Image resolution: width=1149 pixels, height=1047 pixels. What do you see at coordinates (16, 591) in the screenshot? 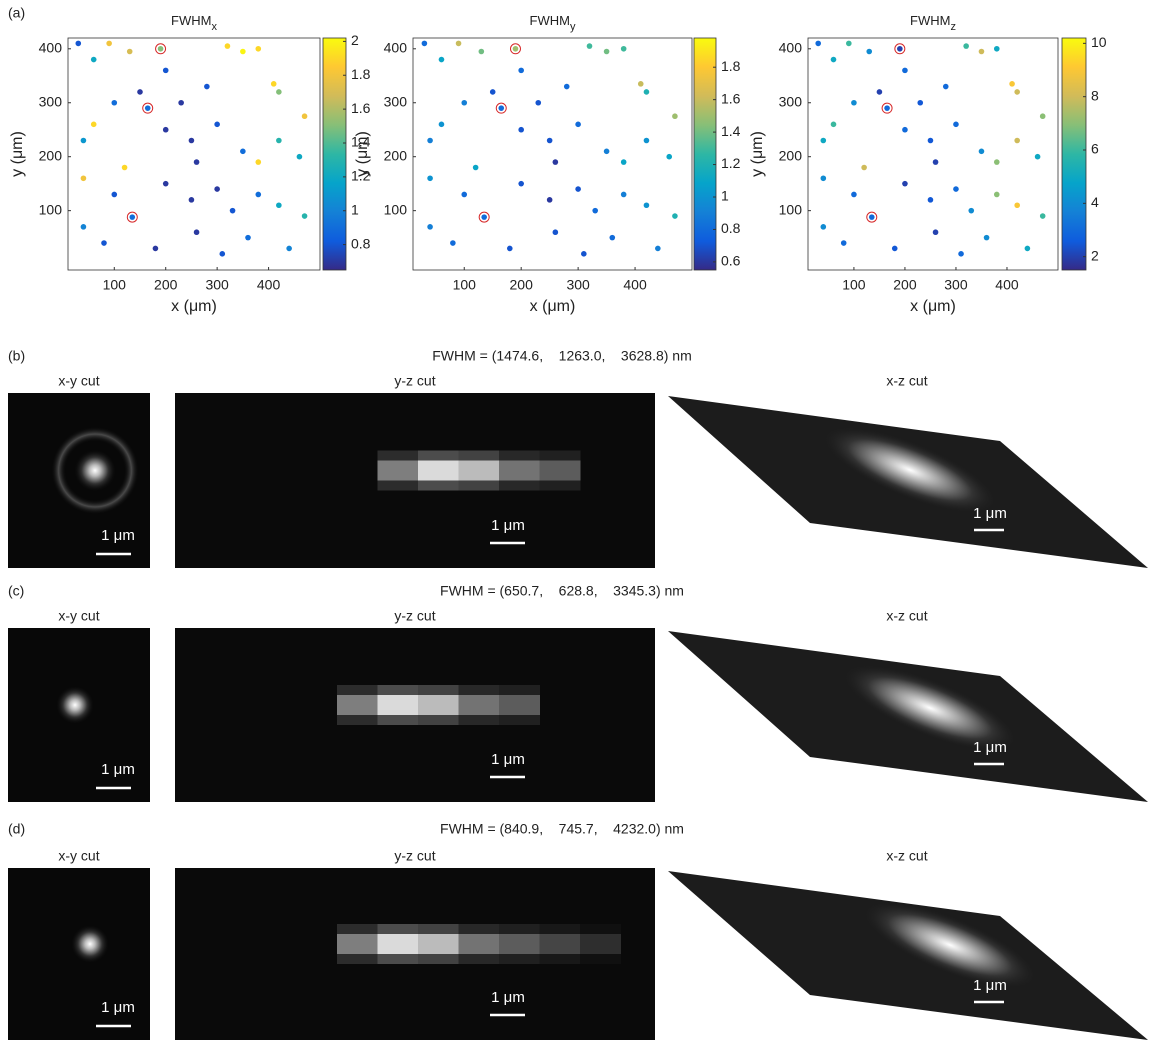
I see `panel-label: (c)` at bounding box center [16, 591].